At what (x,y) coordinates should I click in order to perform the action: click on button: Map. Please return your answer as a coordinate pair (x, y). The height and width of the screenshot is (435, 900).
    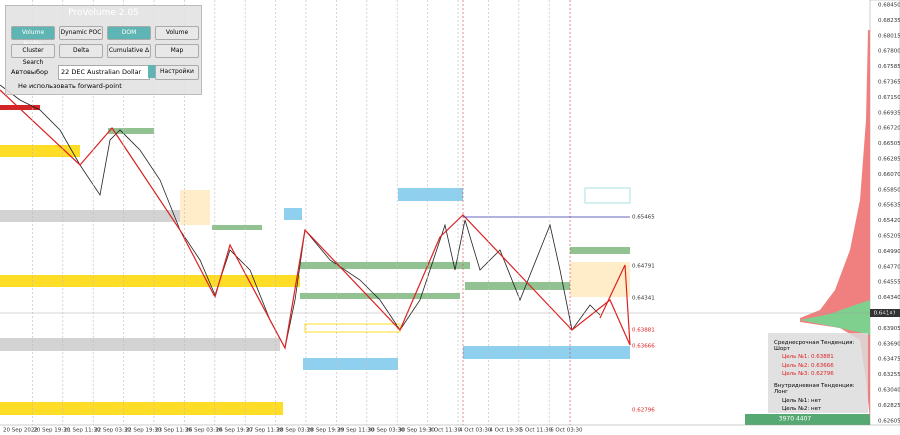
    Looking at the image, I should click on (177, 51).